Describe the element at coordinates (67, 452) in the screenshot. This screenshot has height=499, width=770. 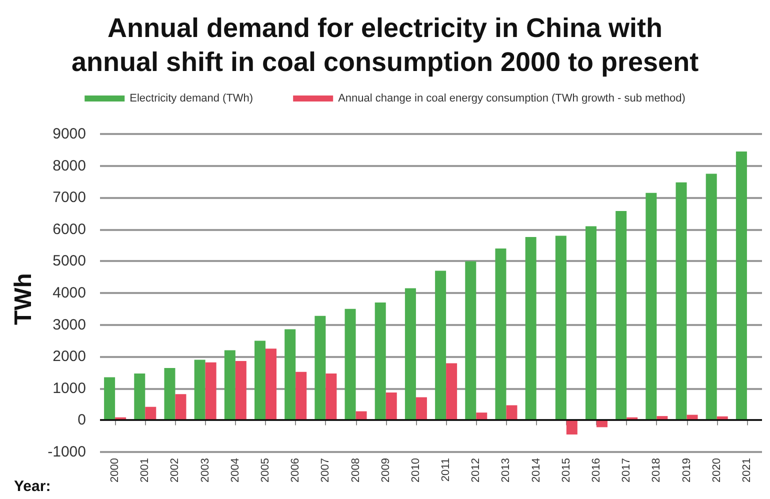
I see `y-tick-label: -1000` at that location.